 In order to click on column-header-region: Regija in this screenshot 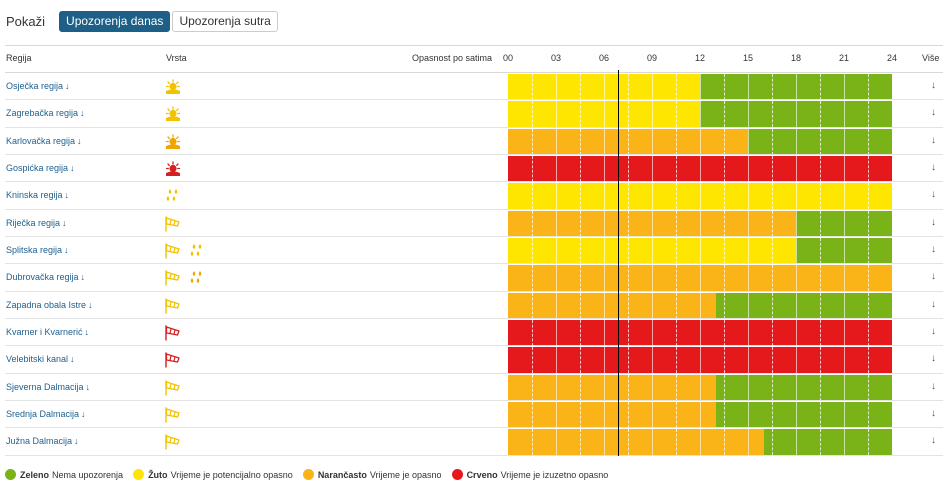, I will do `click(19, 58)`.